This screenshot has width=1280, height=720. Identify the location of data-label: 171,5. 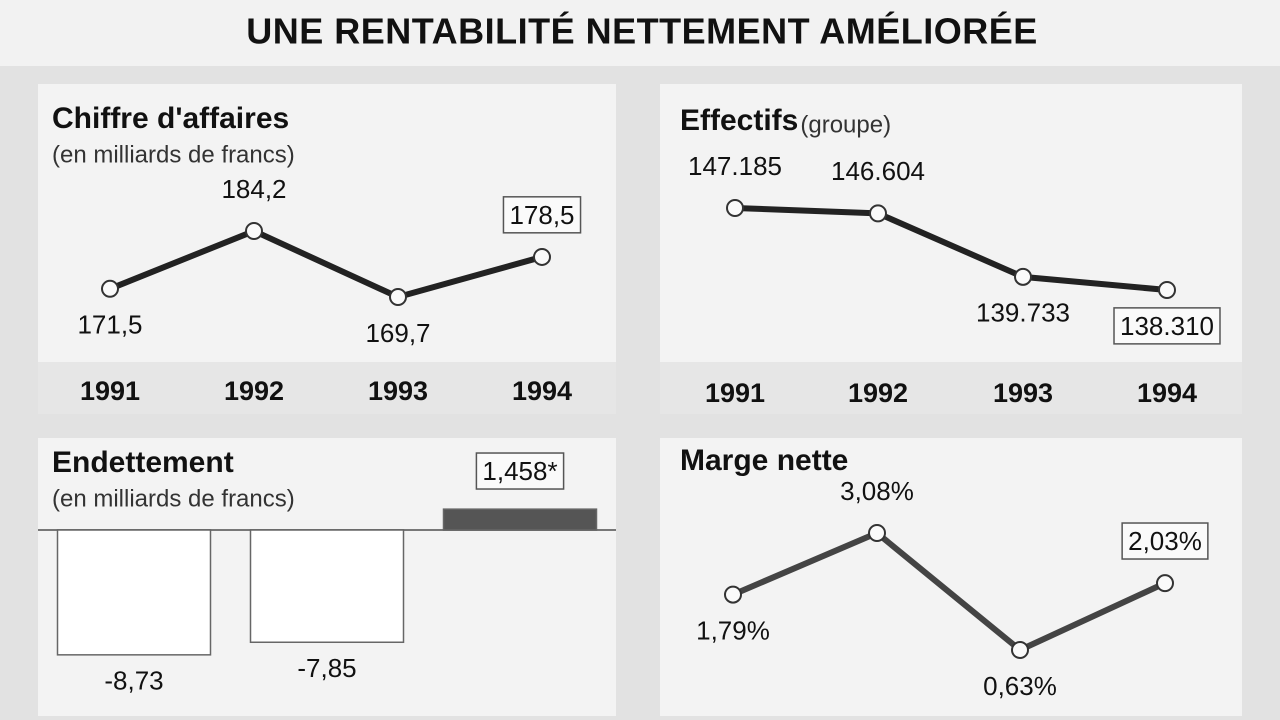
(109, 325).